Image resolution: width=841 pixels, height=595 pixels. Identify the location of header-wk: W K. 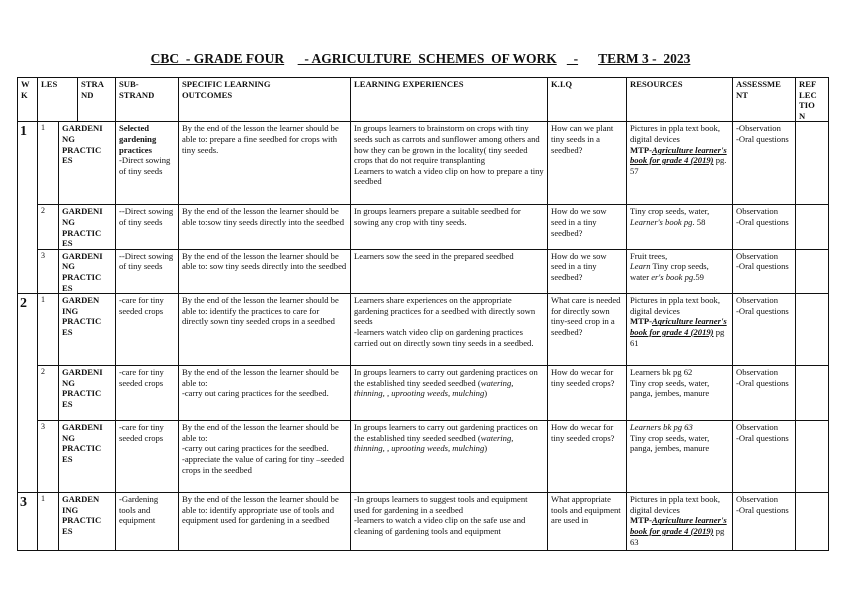
(27, 99).